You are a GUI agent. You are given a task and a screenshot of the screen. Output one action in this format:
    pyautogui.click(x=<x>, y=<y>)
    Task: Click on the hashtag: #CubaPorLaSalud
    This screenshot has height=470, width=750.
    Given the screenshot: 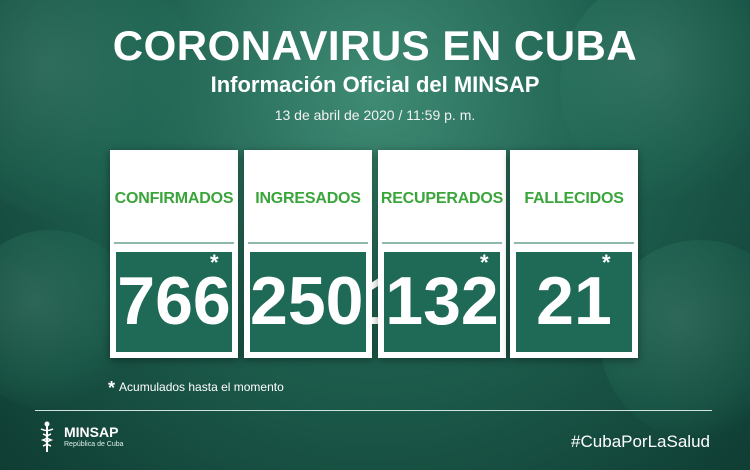 What is the action you would take?
    pyautogui.click(x=640, y=441)
    